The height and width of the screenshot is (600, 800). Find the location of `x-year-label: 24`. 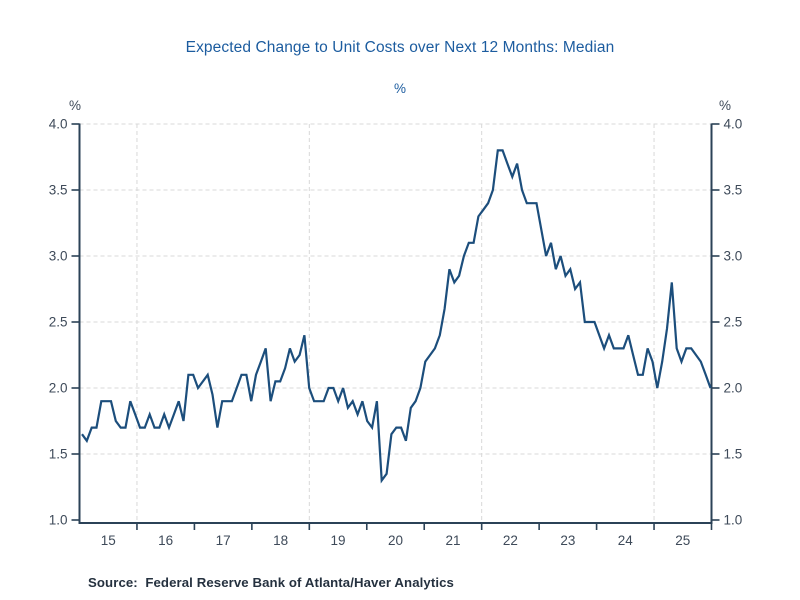

x-year-label: 24 is located at coordinates (626, 540).